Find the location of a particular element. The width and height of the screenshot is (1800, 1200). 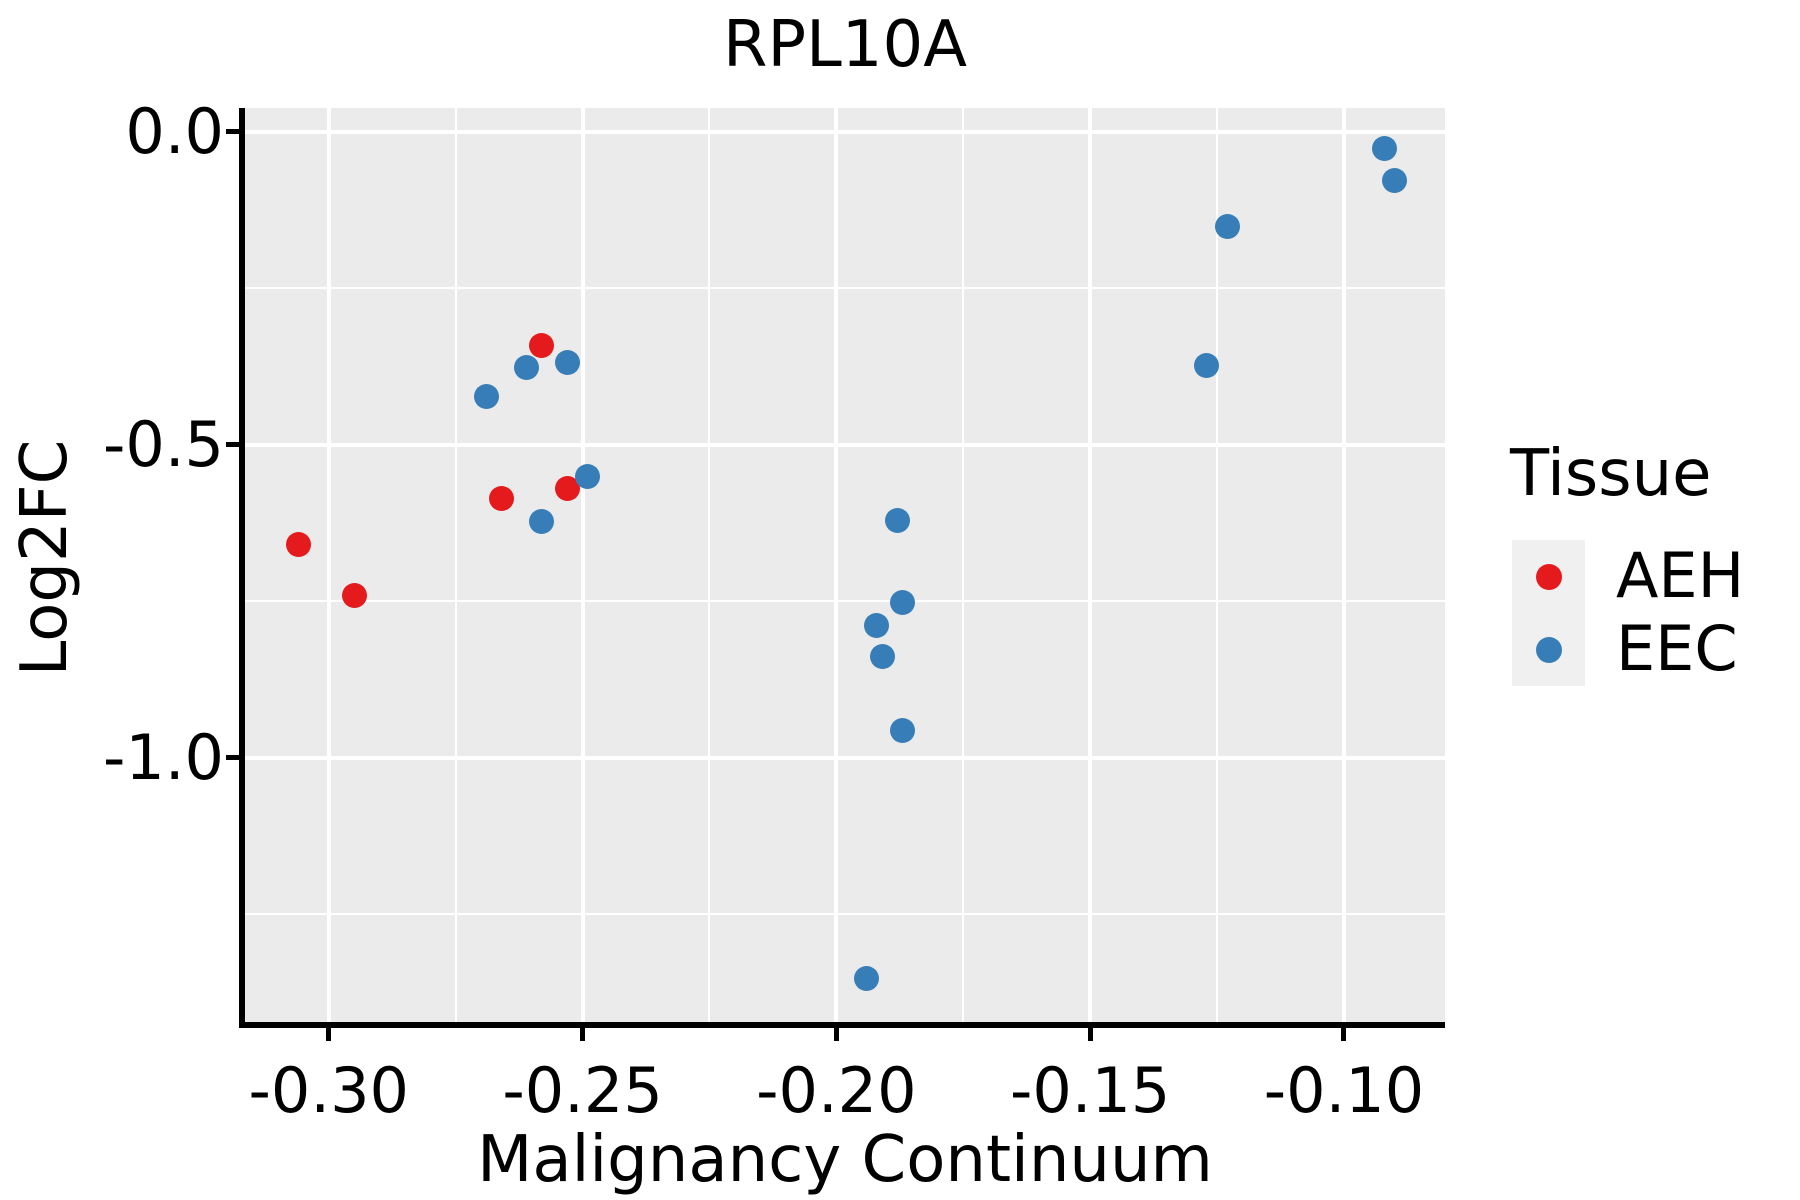

legend-key-eec is located at coordinates (1548, 649).